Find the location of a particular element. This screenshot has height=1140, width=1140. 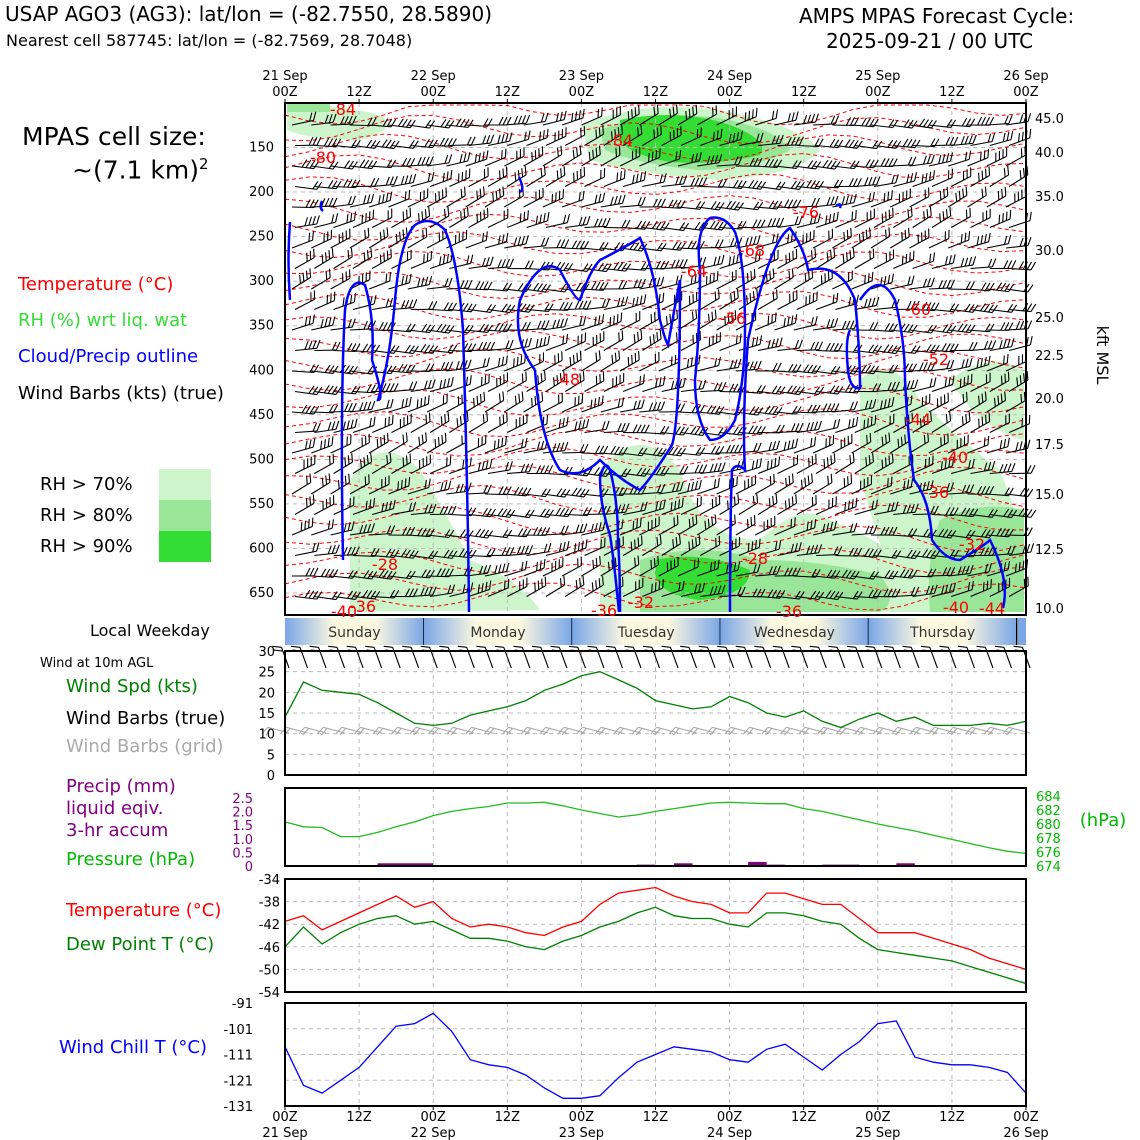

height-tick: 12.5 is located at coordinates (1049, 550).